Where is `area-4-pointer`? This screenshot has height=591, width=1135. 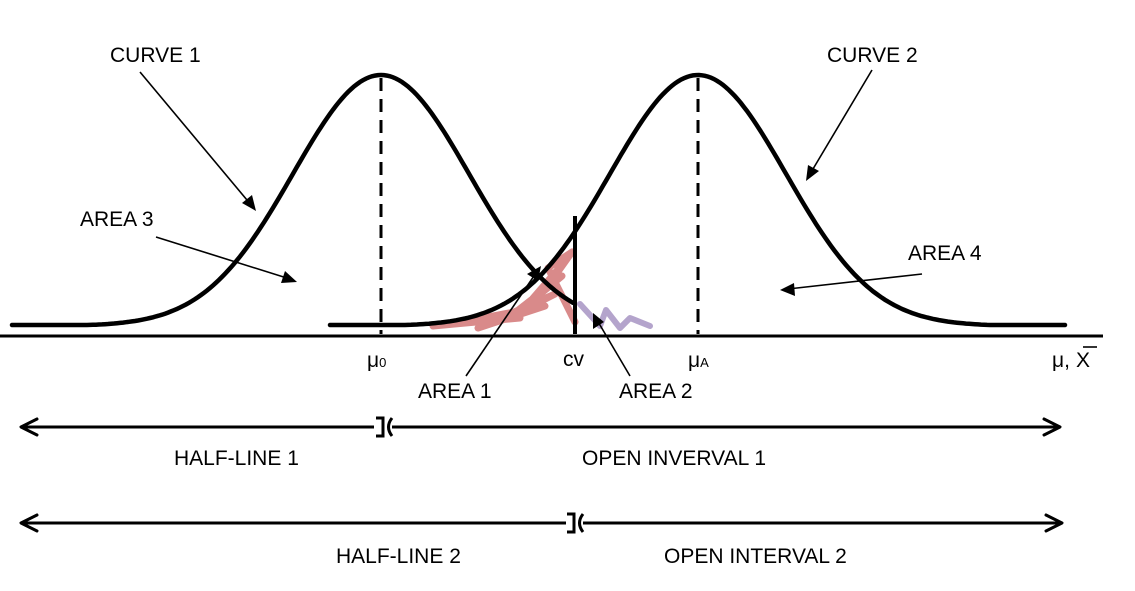 area-4-pointer is located at coordinates (851, 284).